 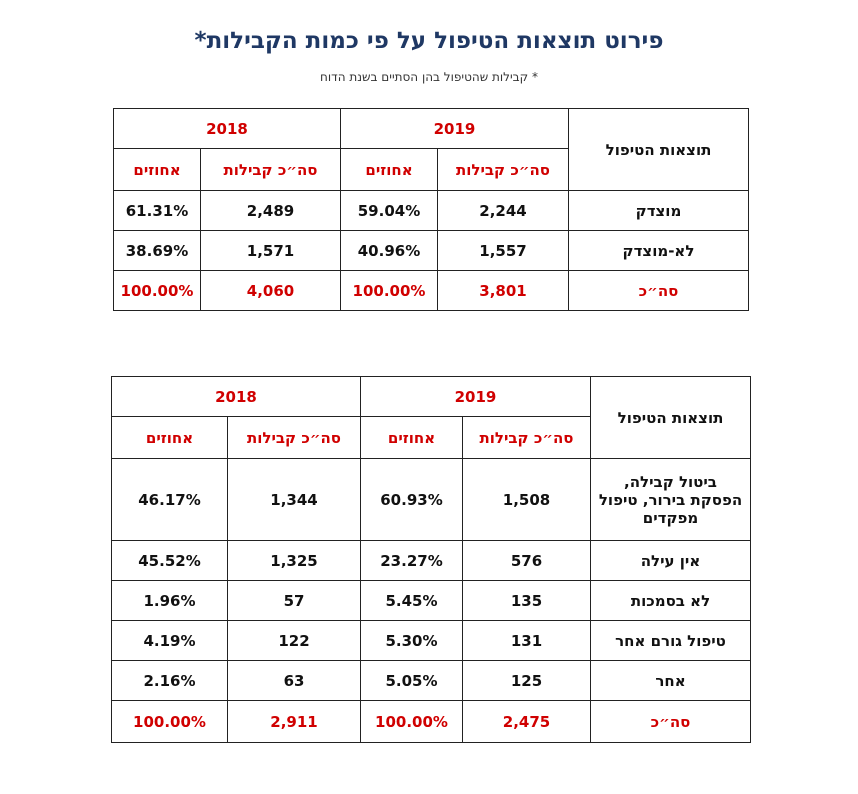 What do you see at coordinates (526, 640) in the screenshot?
I see `cell: 131` at bounding box center [526, 640].